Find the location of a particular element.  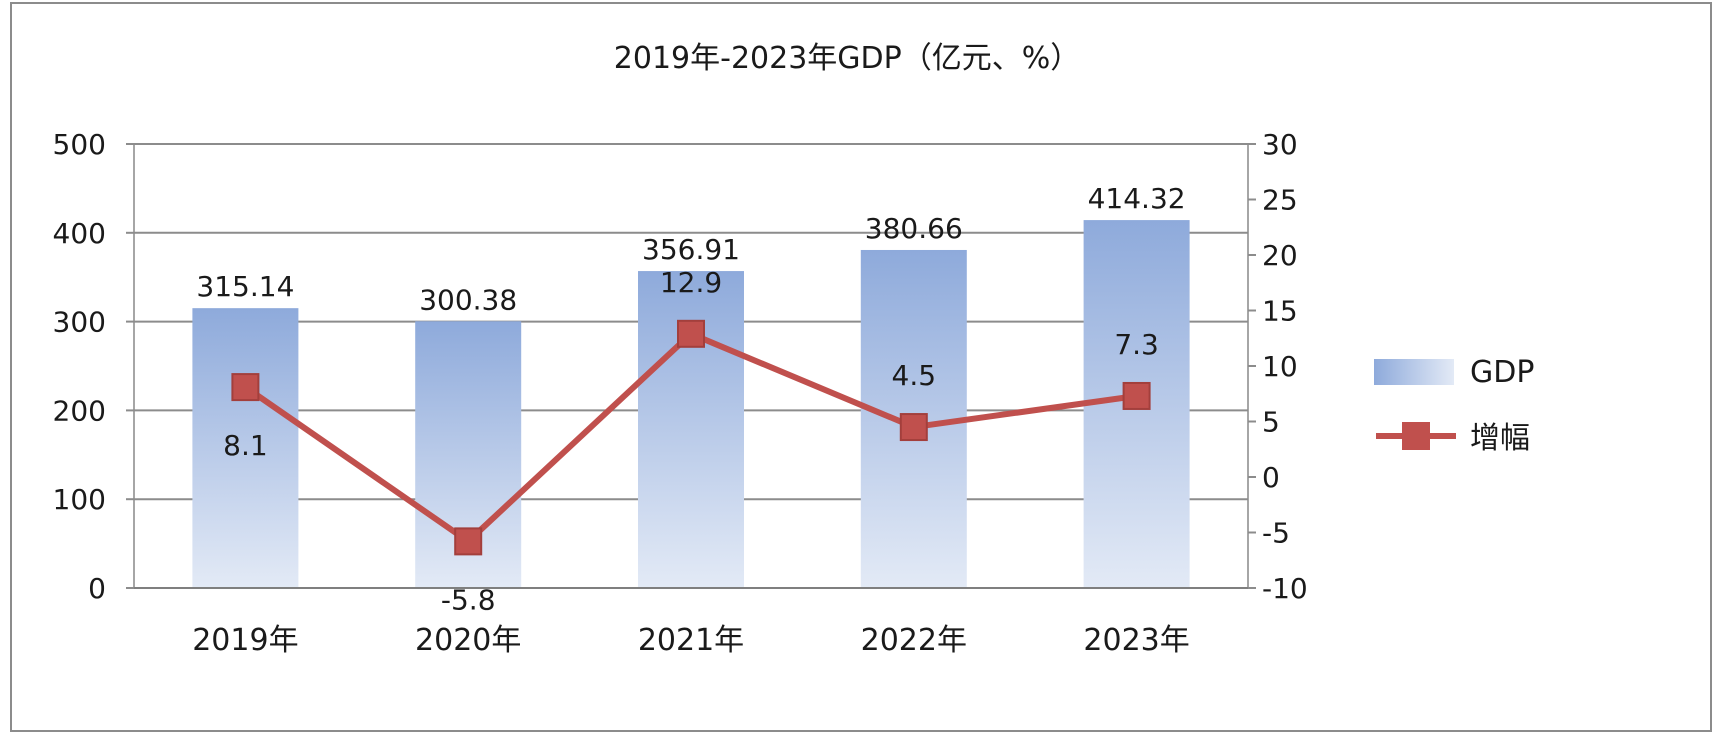

chart-title: 2019年-2023年GDP（亿元、%） is located at coordinates (847, 58).